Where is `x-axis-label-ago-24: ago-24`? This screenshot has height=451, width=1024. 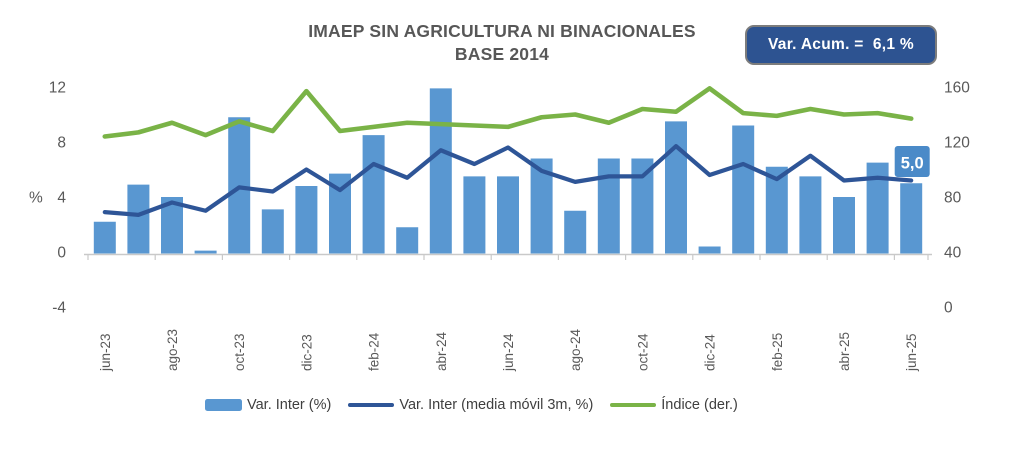
x-axis-label-ago-24: ago-24 is located at coordinates (575, 349).